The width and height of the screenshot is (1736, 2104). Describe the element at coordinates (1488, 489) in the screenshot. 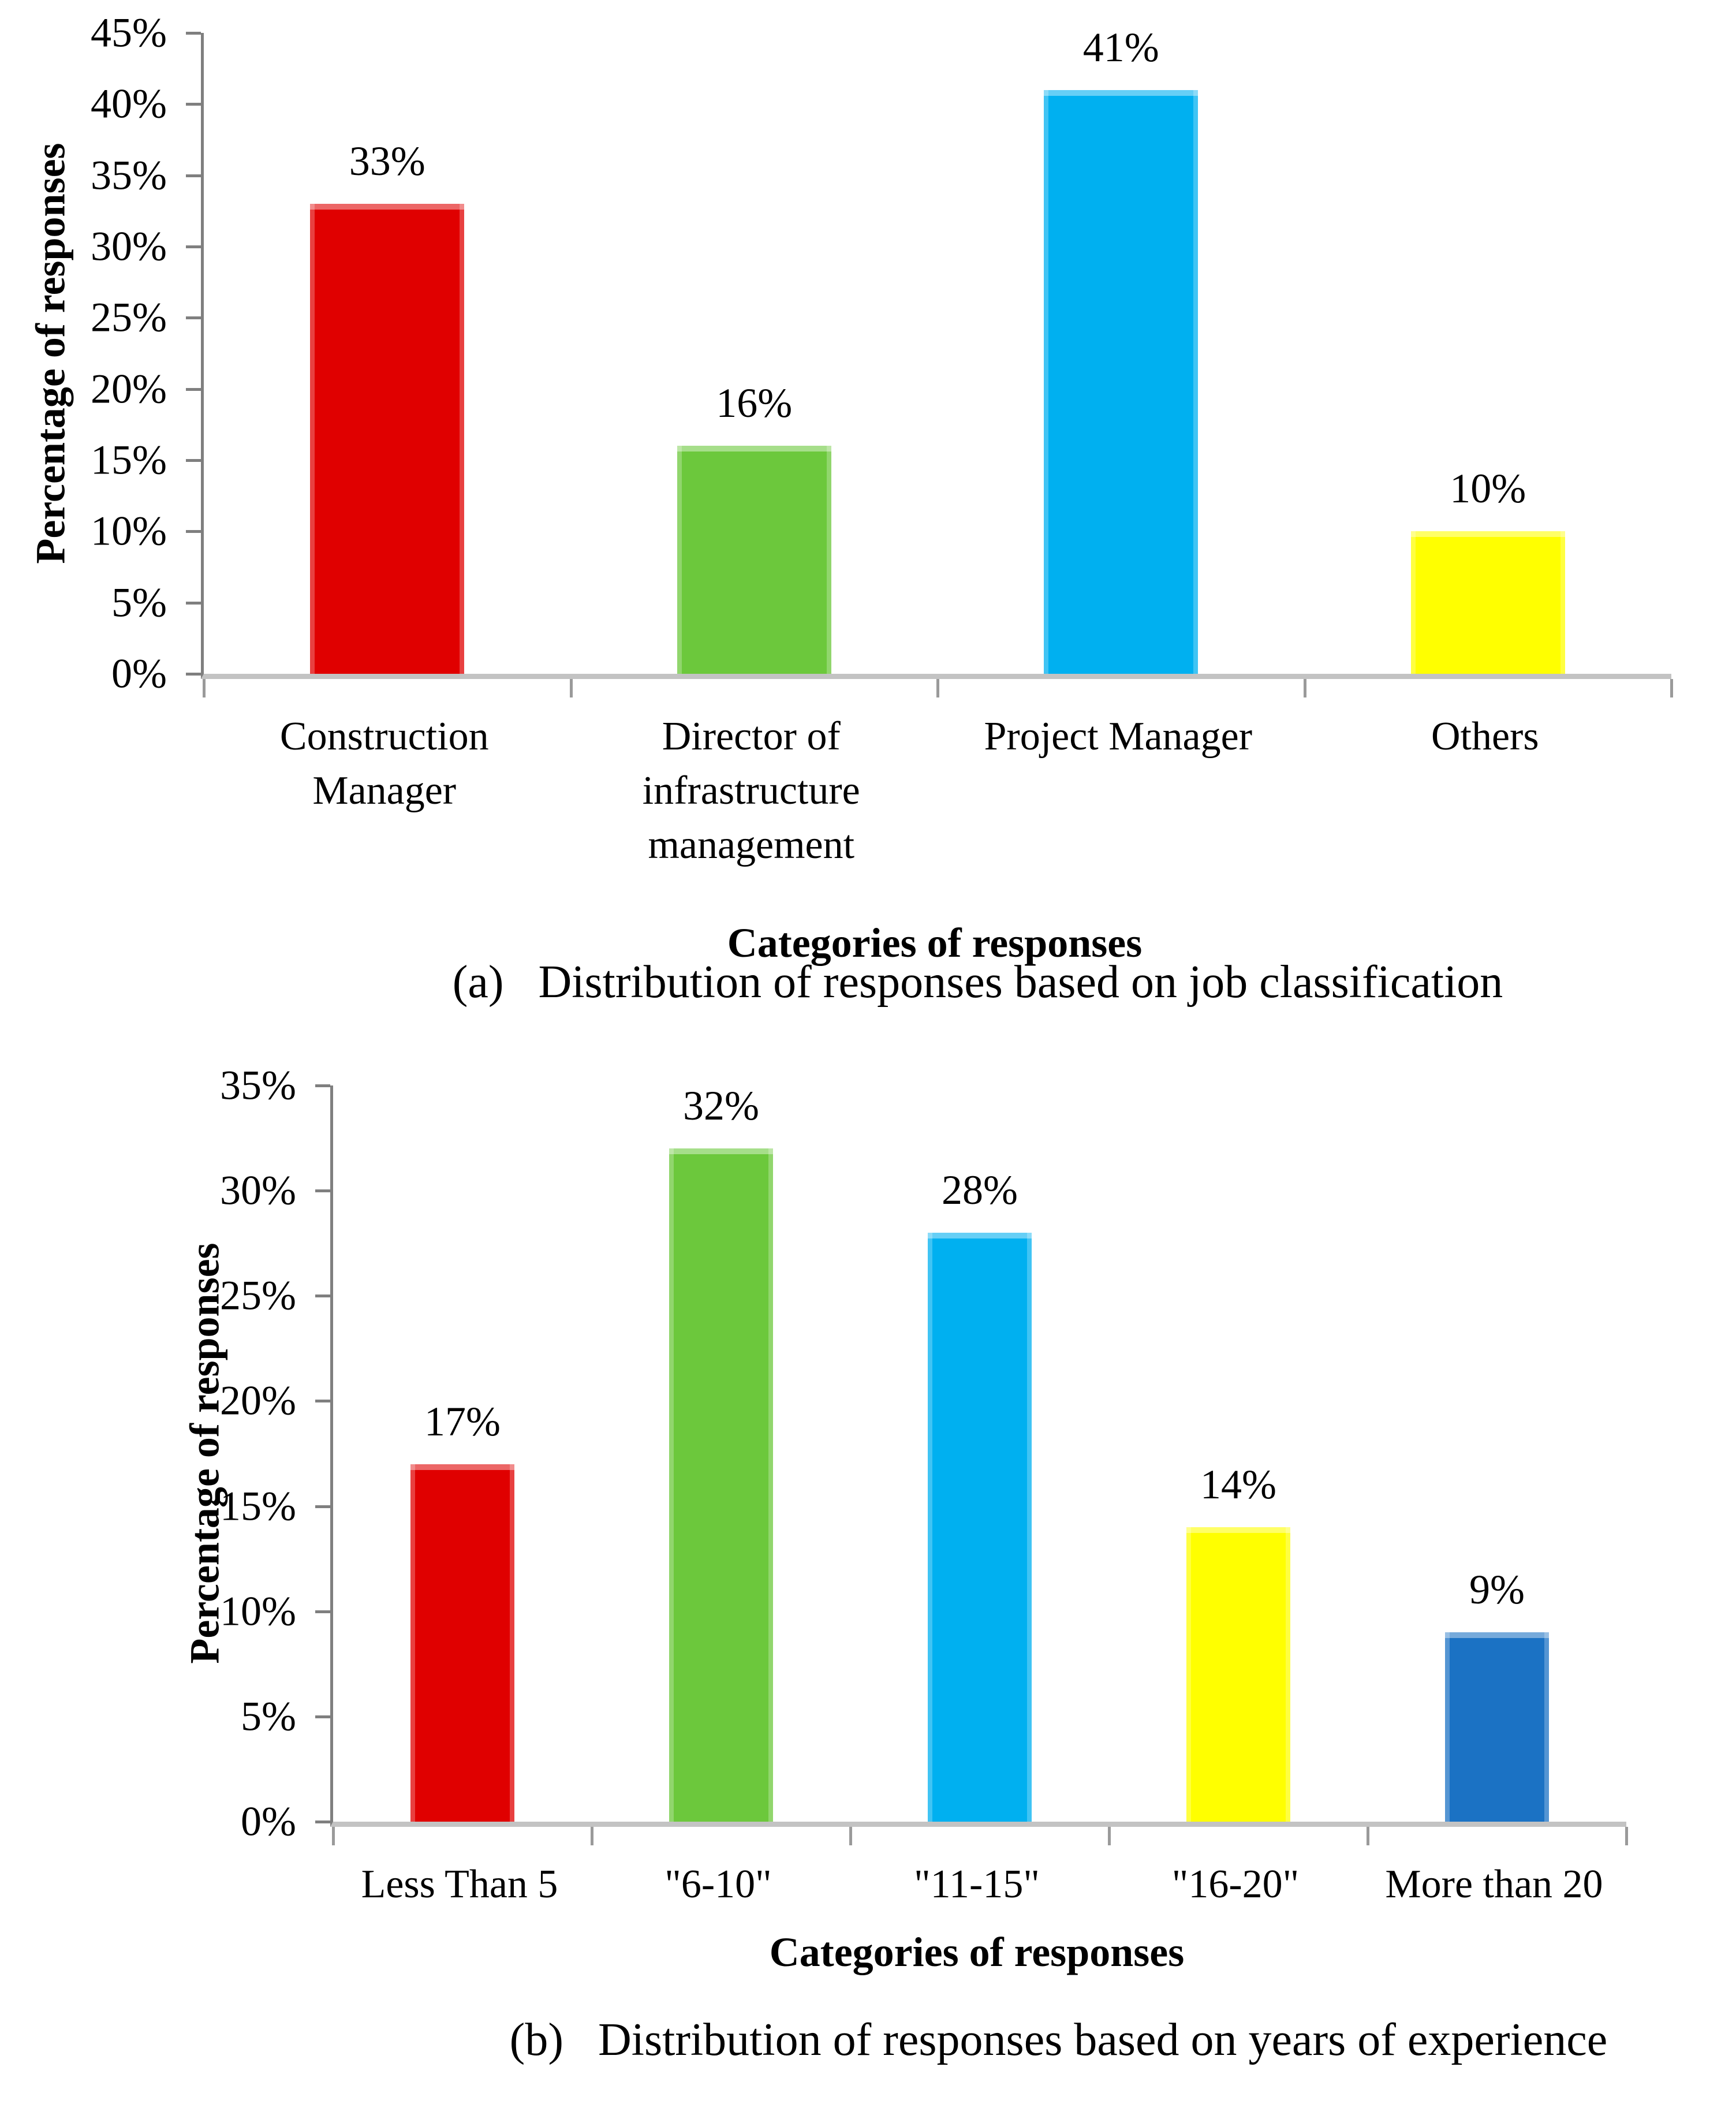

I see `bar-value-label: 10%` at that location.